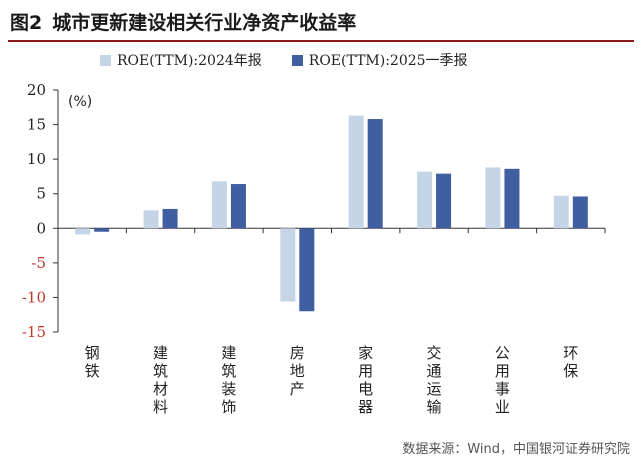 The image size is (642, 472). Describe the element at coordinates (388, 61) in the screenshot. I see `legend-label-2025: ROE(TTM):2025一季报` at that location.